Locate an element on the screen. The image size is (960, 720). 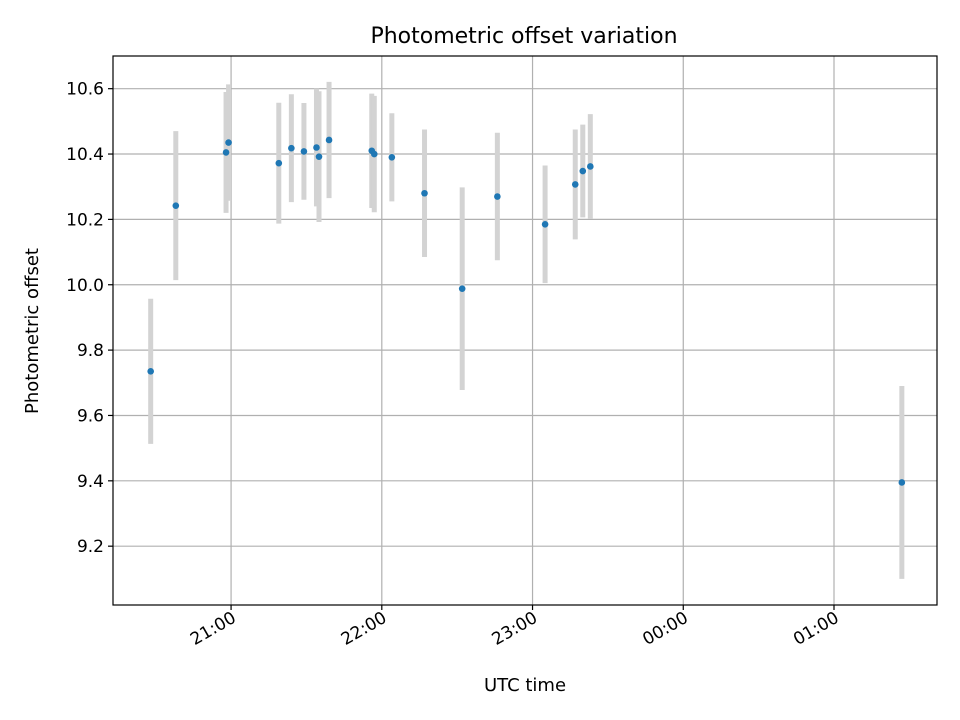
x-axis: 21:00 22:00 23:00 00:00 01:00 is located at coordinates (515, 627).